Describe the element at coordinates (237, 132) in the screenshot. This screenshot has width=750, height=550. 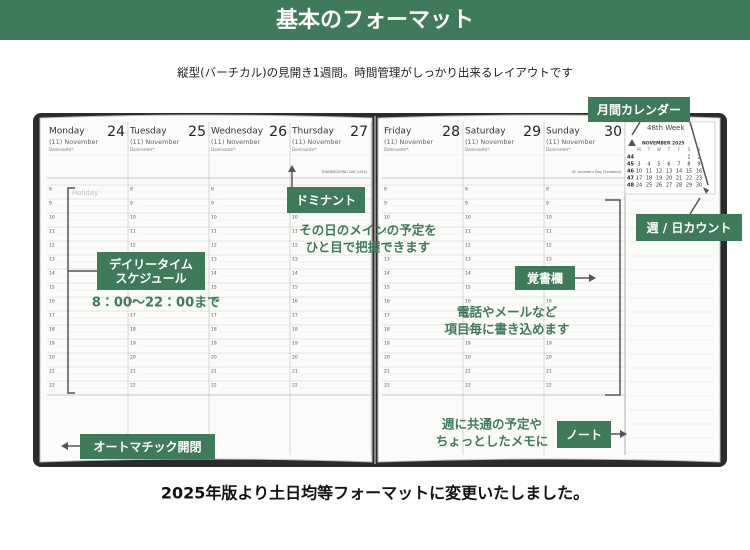
I see `day-name: Wednesday` at that location.